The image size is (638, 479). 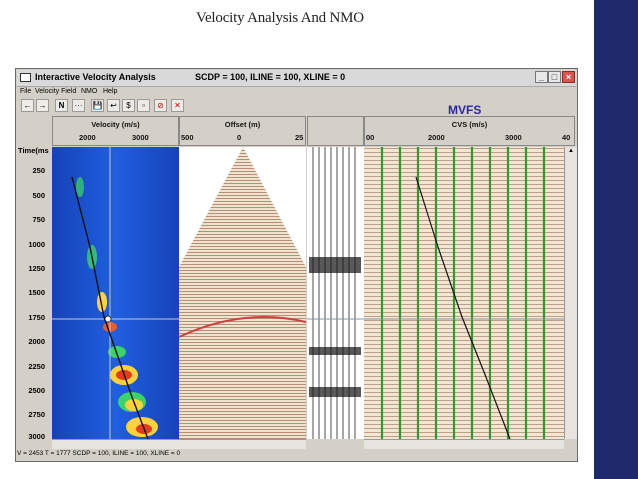 What do you see at coordinates (296, 106) in the screenshot?
I see `toolbar: ← → N ··· 💾 ↩ $ ▫ ⊘ ✕` at bounding box center [296, 106].